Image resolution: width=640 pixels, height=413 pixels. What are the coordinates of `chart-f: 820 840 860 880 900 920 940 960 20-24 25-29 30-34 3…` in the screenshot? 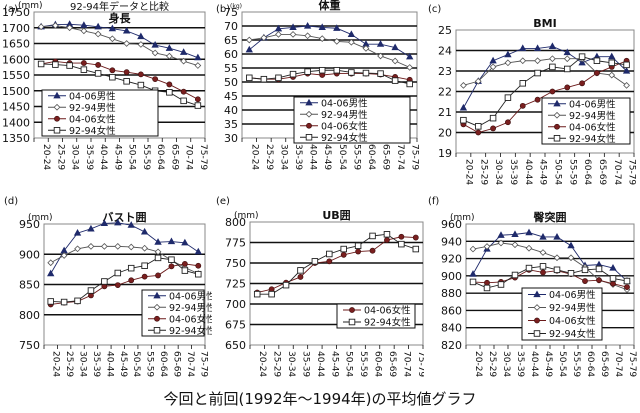 It's located at (532, 286).